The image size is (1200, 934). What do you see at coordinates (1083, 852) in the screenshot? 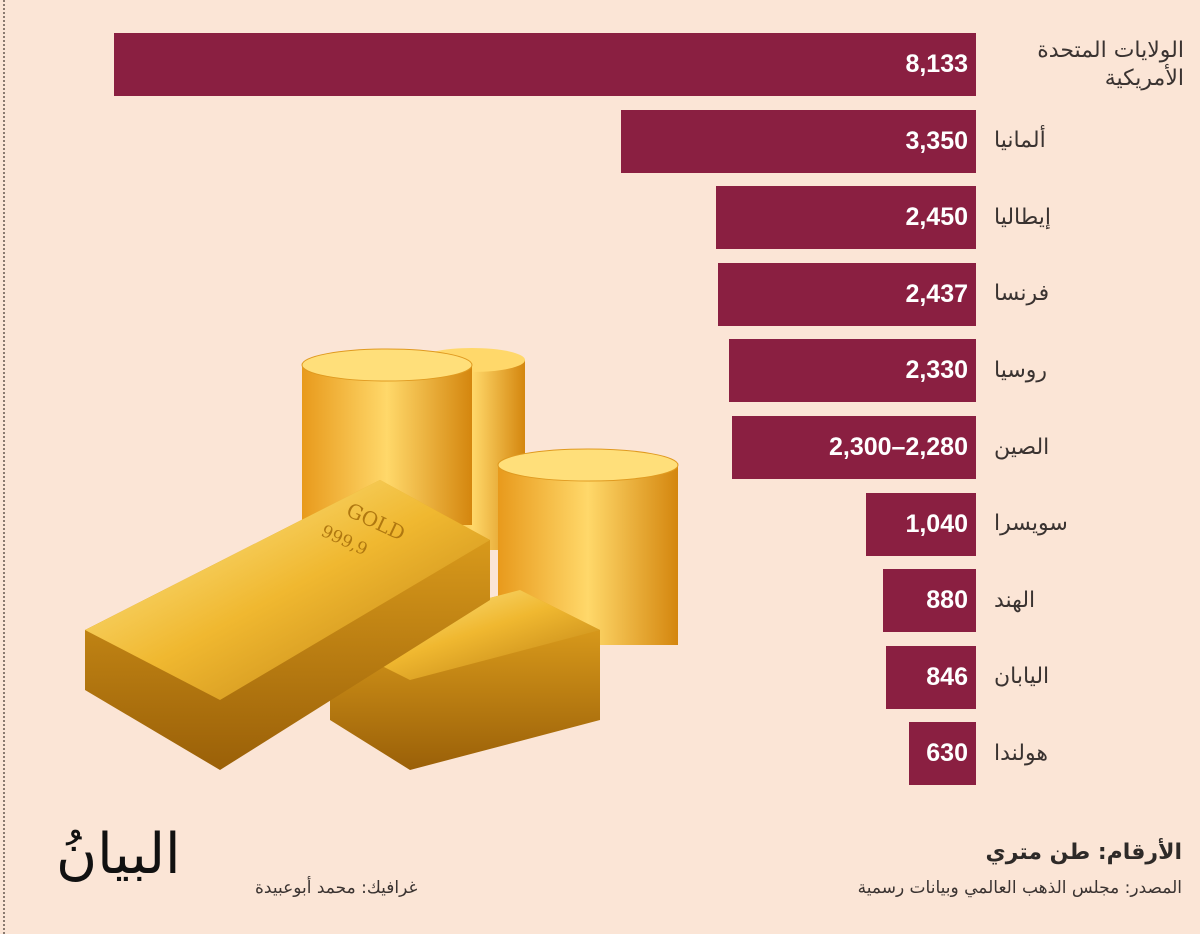
I see `unit-note: الأرقام: طن متري` at bounding box center [1083, 852].